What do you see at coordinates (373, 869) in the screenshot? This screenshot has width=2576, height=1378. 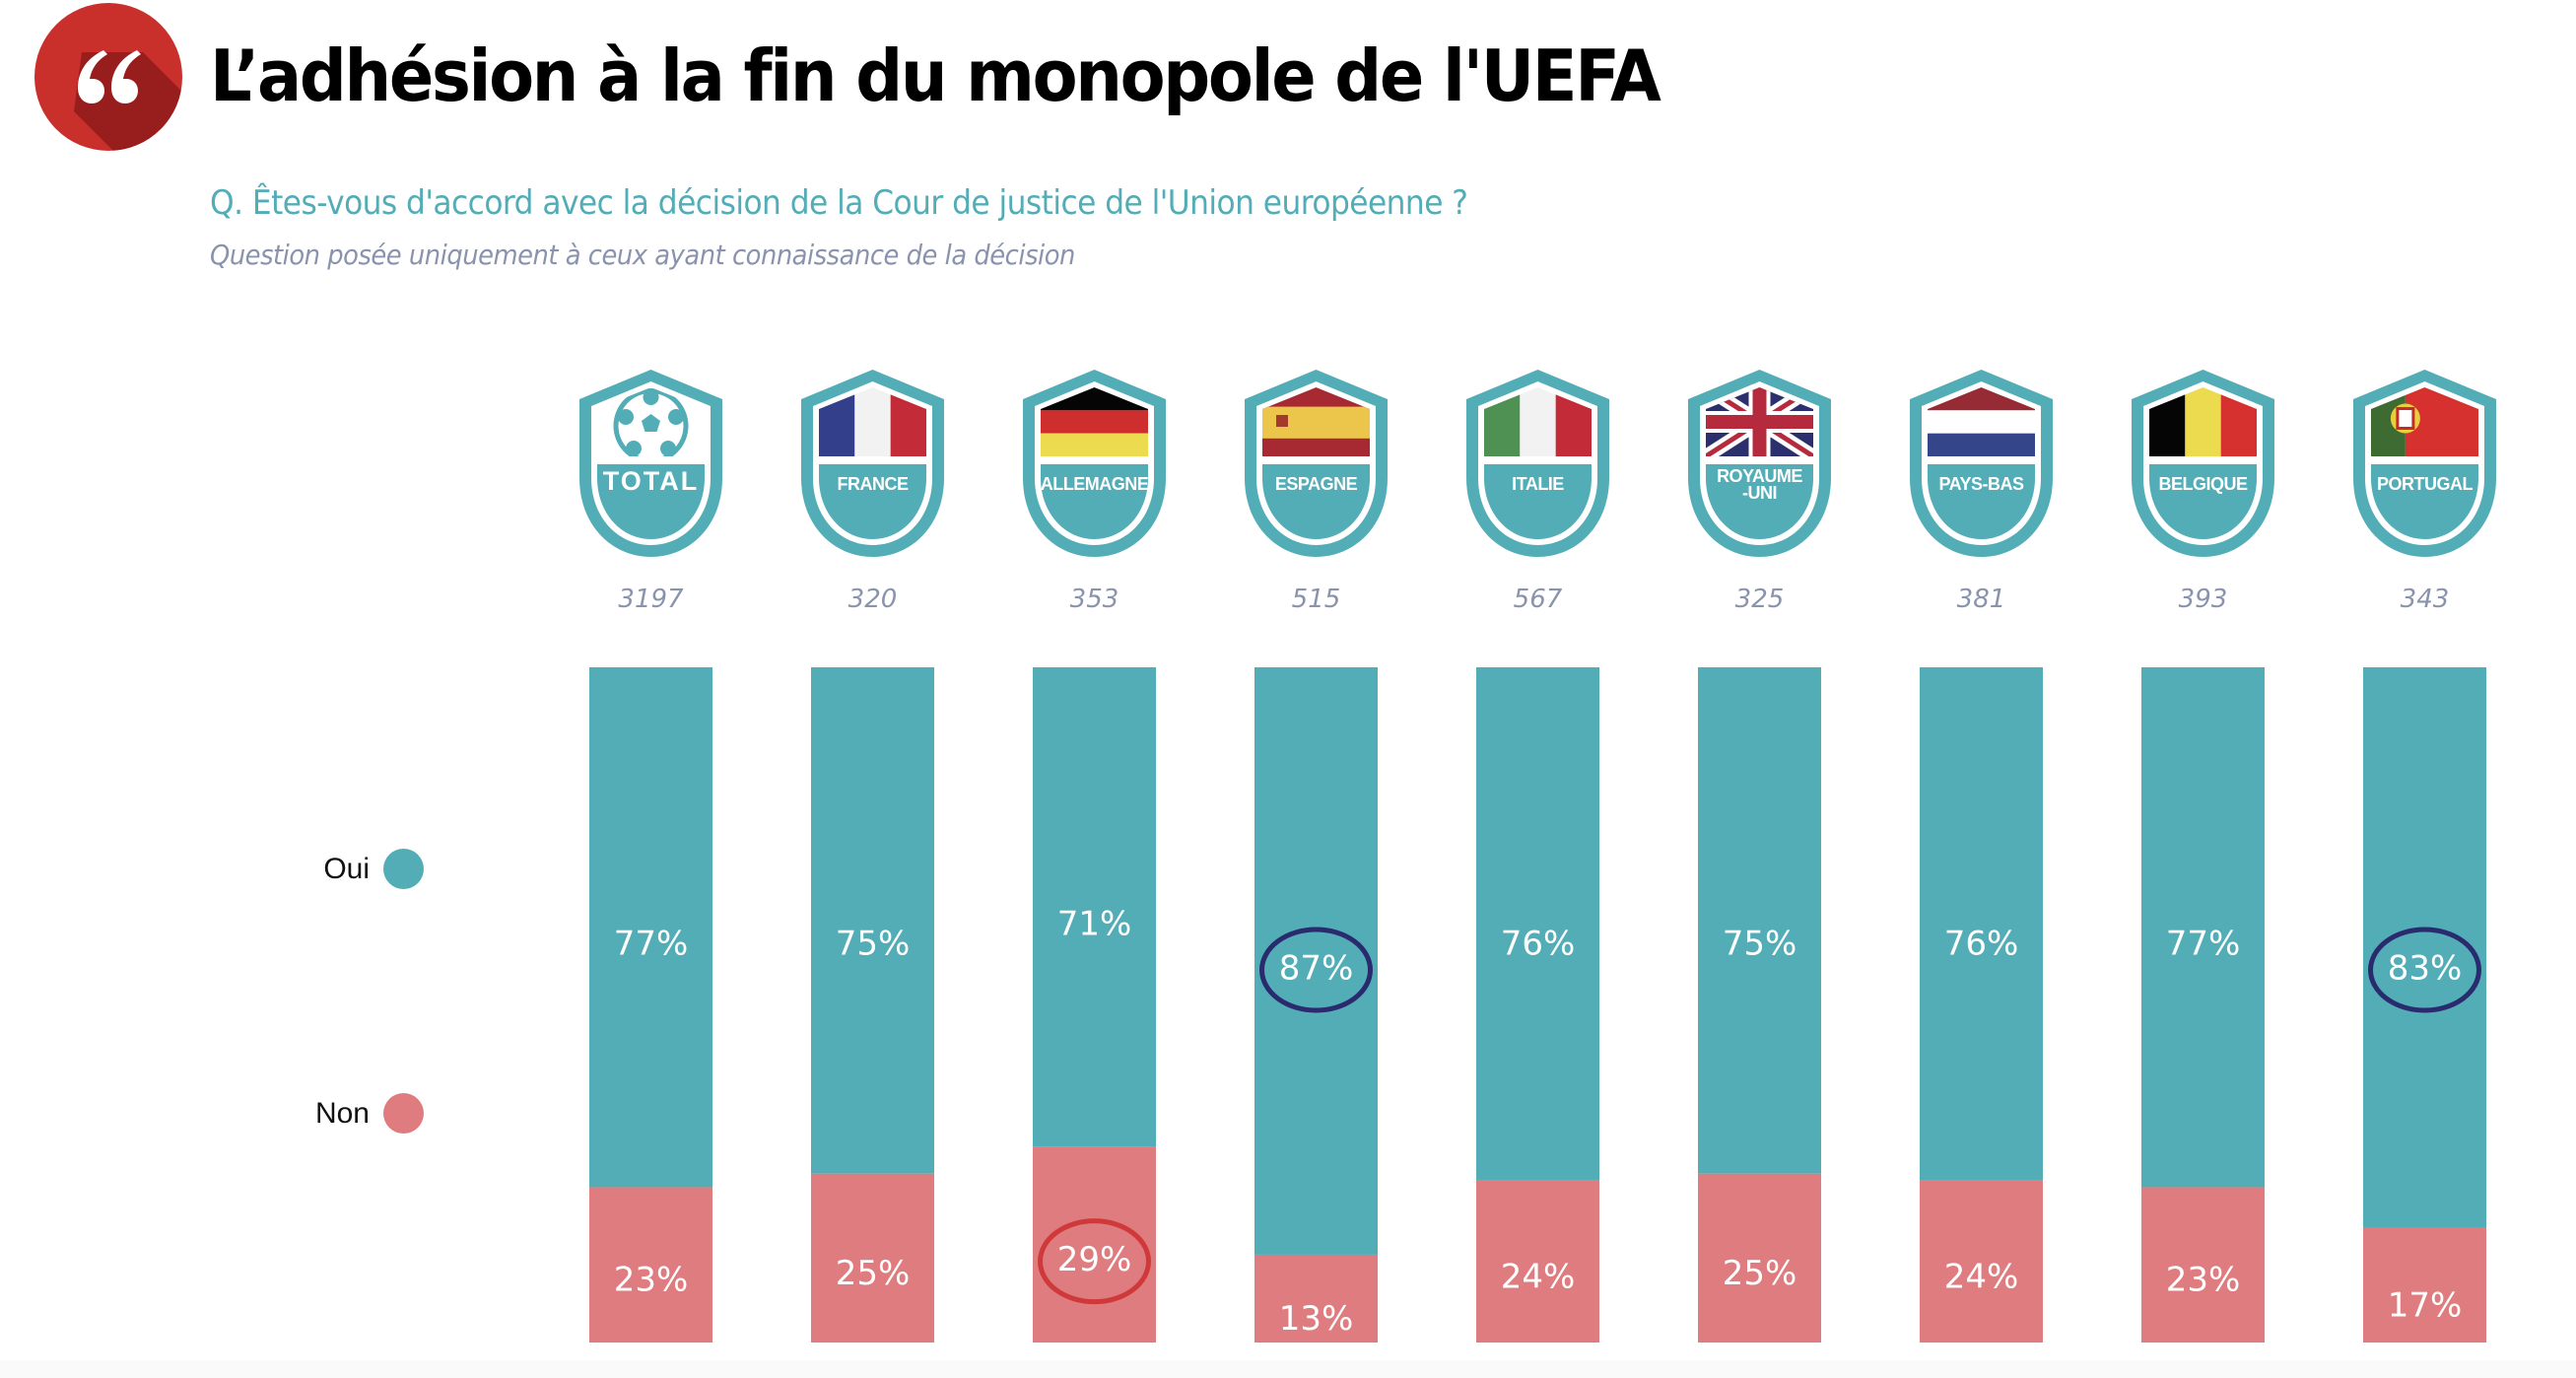 I see `legend-item-oui: Oui` at bounding box center [373, 869].